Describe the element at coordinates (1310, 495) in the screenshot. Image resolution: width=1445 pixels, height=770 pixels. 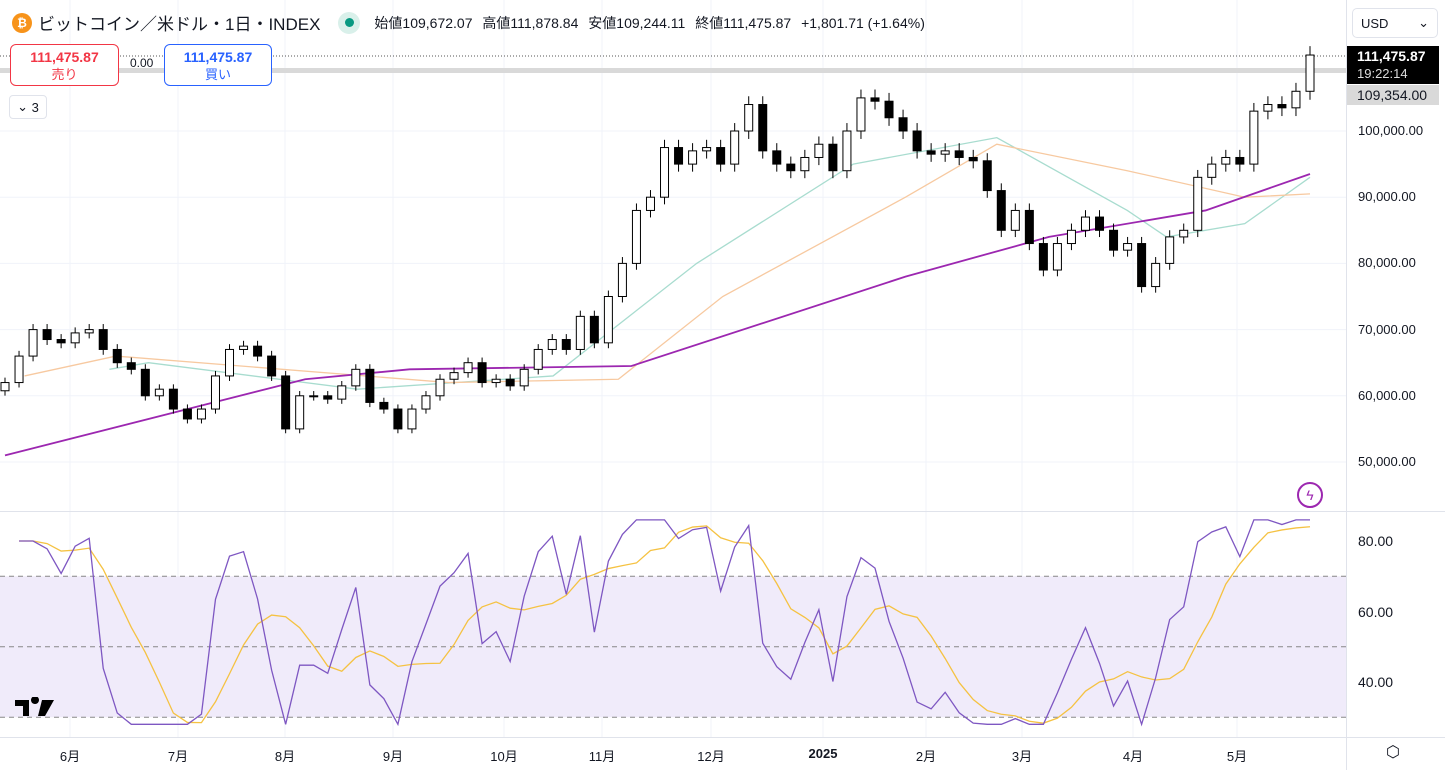
I see `lightning-icon: ϟ` at that location.